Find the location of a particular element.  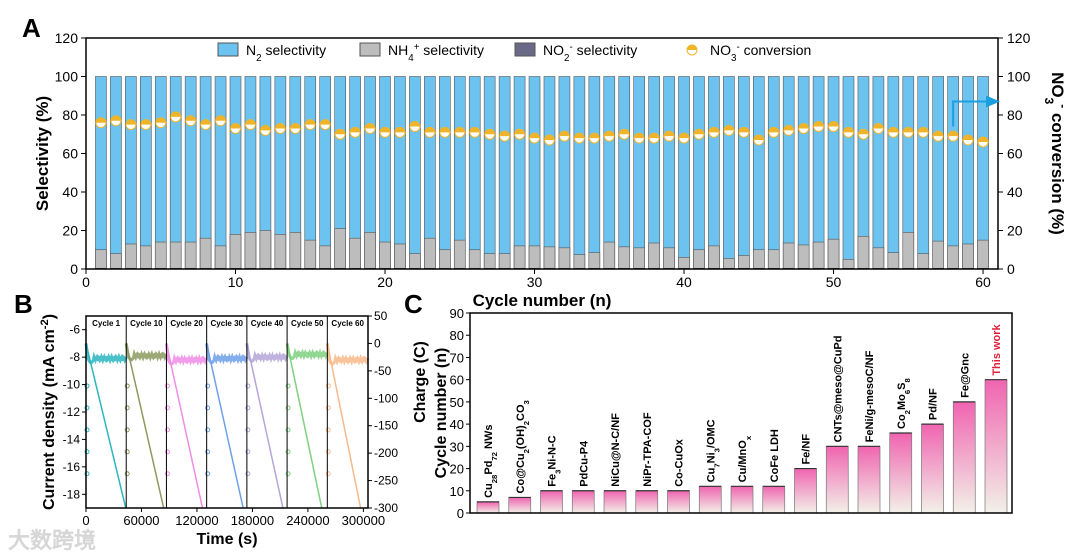

x-tick-label: 180000 is located at coordinates (252, 520).